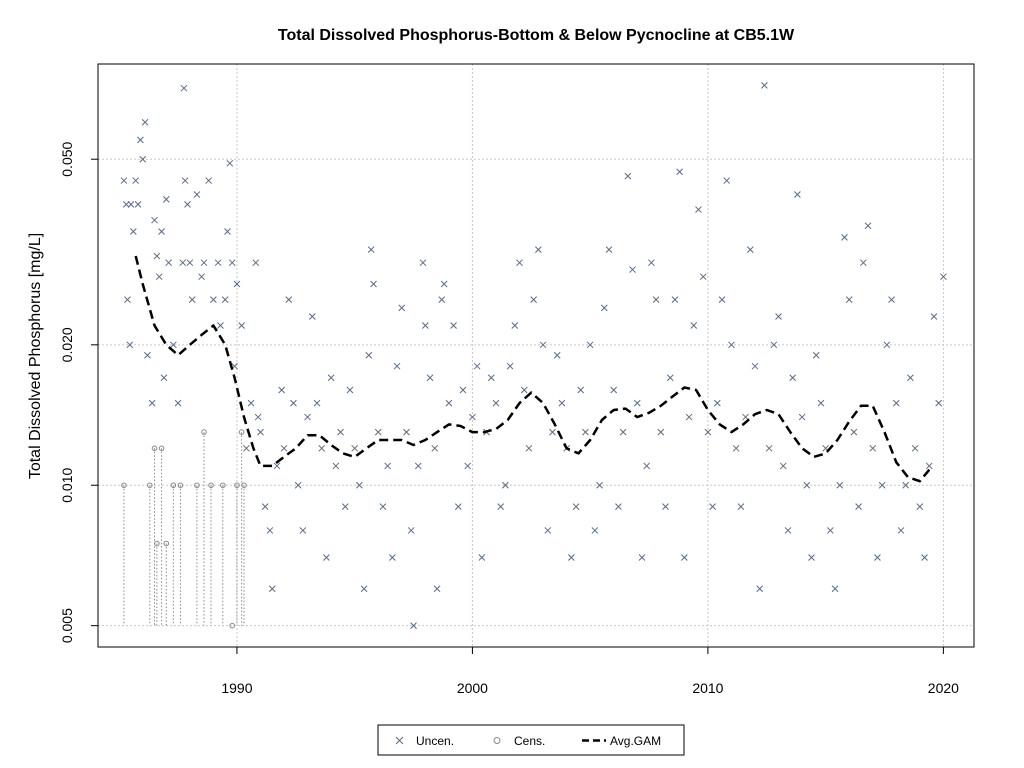 The height and width of the screenshot is (768, 1024). What do you see at coordinates (635, 741) in the screenshot?
I see `legend-label-gam: Avg.GAM` at bounding box center [635, 741].